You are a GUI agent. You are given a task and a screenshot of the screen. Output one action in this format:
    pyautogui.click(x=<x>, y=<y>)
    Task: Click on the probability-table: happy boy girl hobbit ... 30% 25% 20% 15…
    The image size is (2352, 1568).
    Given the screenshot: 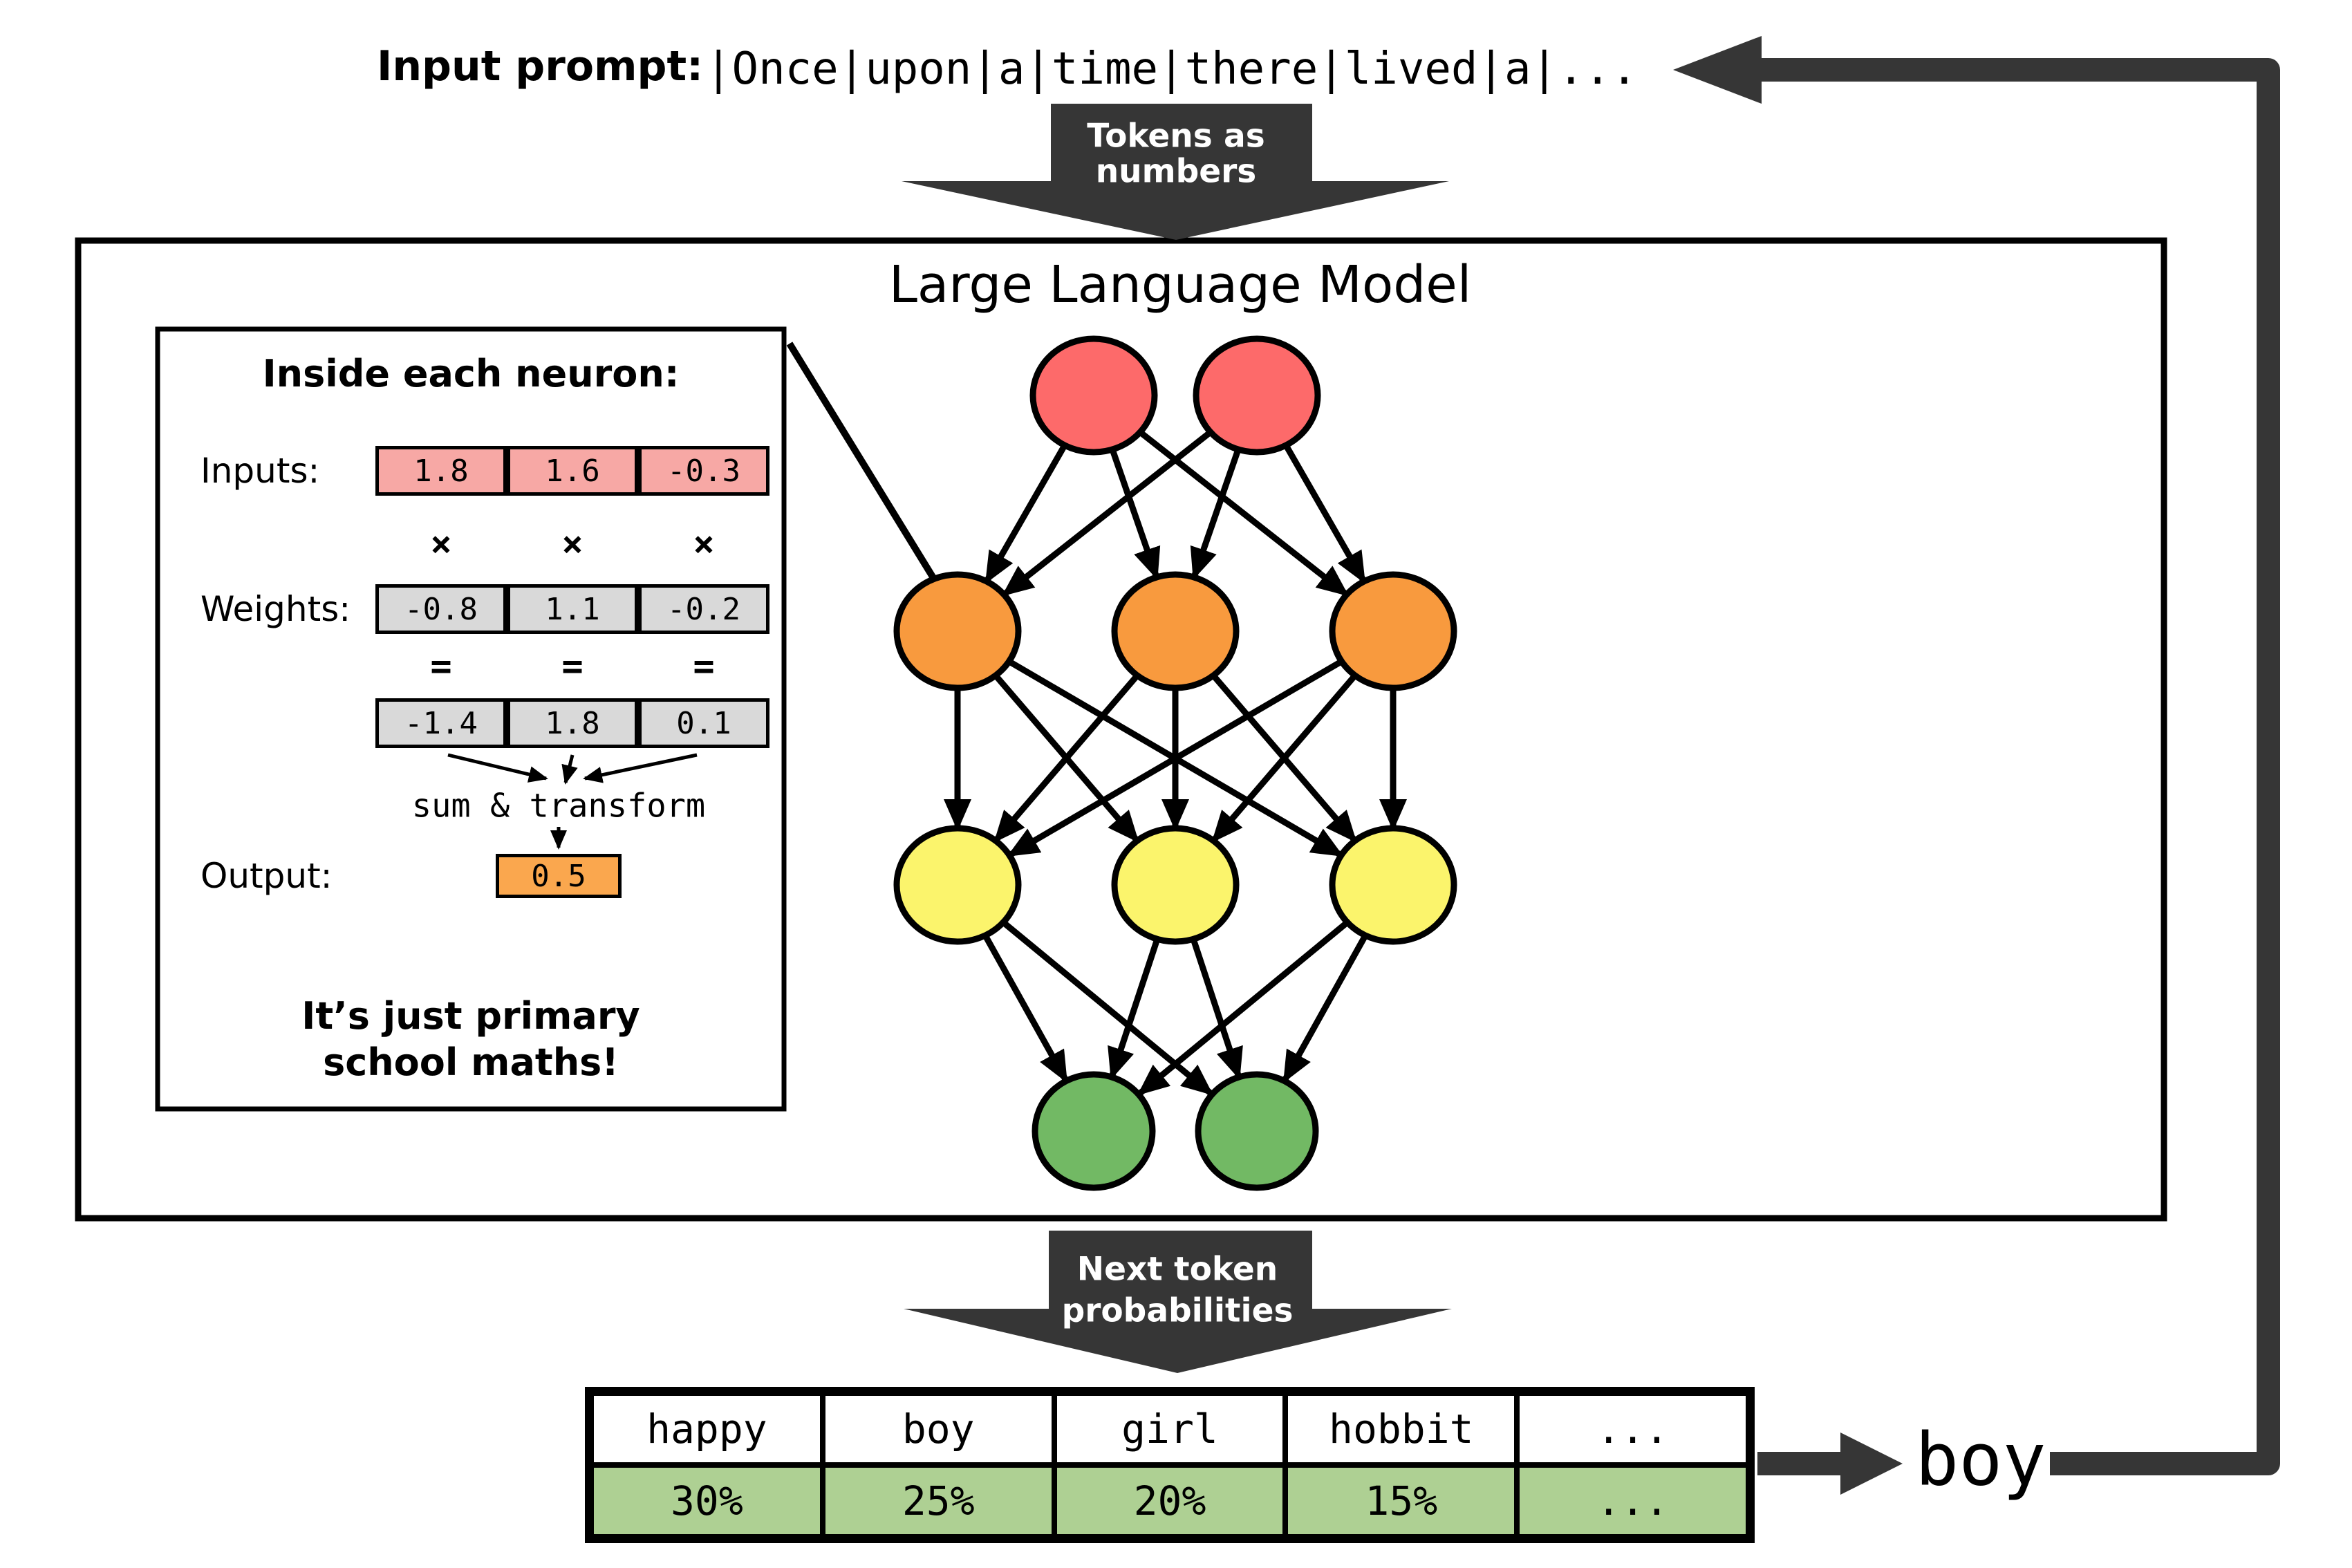 What is the action you would take?
    pyautogui.click(x=1170, y=1465)
    